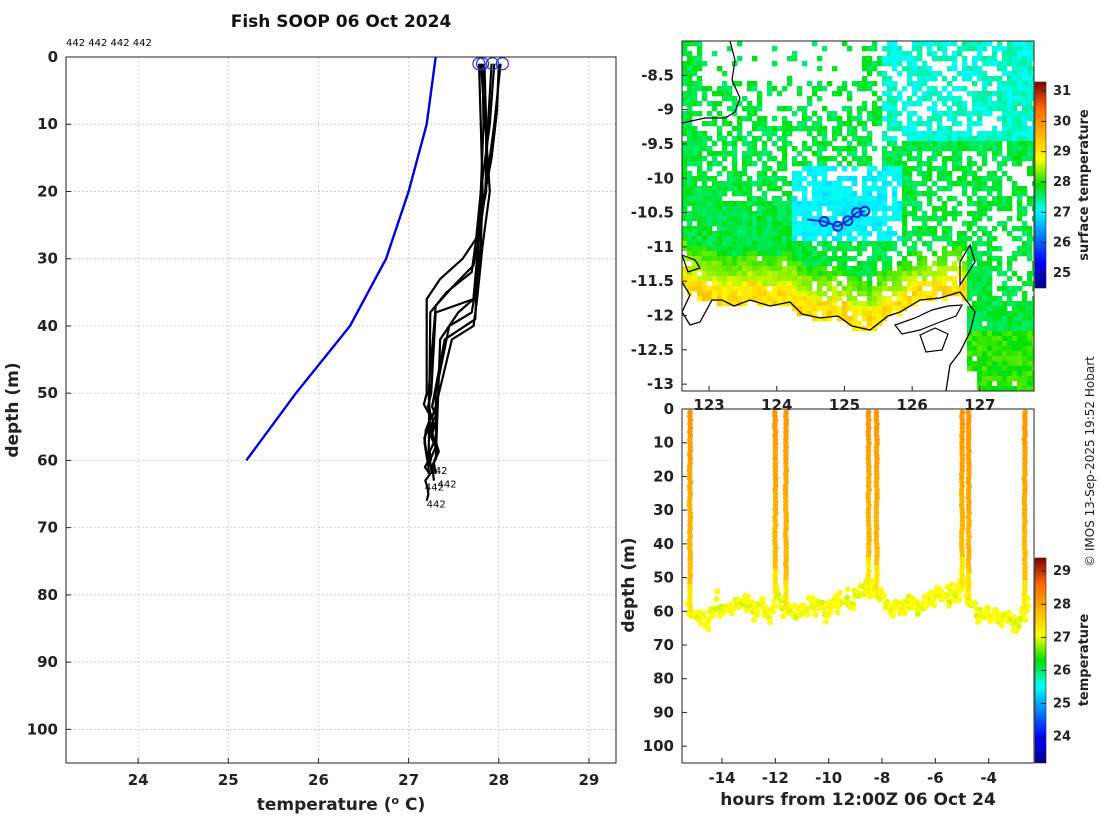 This screenshot has height=820, width=1100. What do you see at coordinates (669, 409) in the screenshot?
I see `section-y-tick-label: 0` at bounding box center [669, 409].